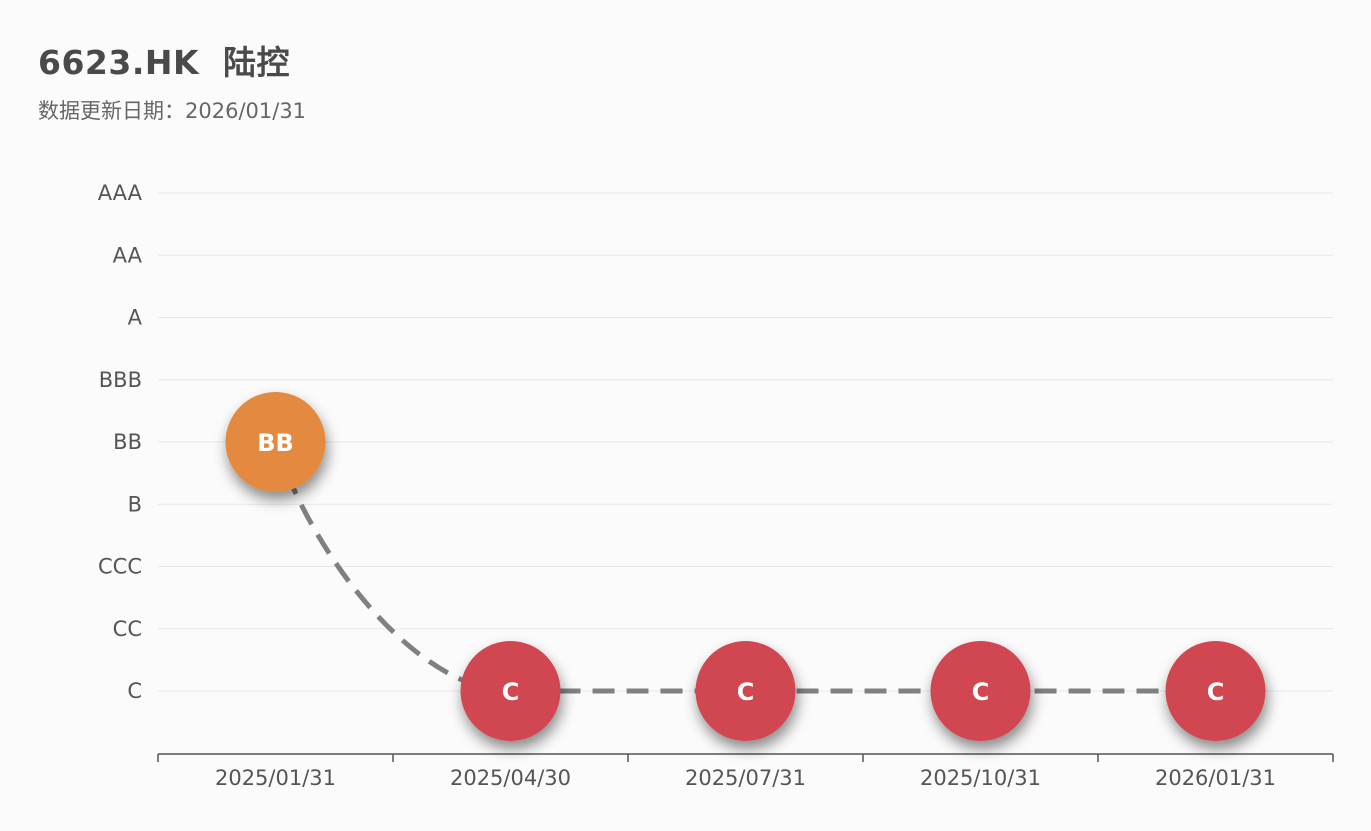 This screenshot has height=831, width=1371. Describe the element at coordinates (134, 691) in the screenshot. I see `y-tick-label: C` at that location.